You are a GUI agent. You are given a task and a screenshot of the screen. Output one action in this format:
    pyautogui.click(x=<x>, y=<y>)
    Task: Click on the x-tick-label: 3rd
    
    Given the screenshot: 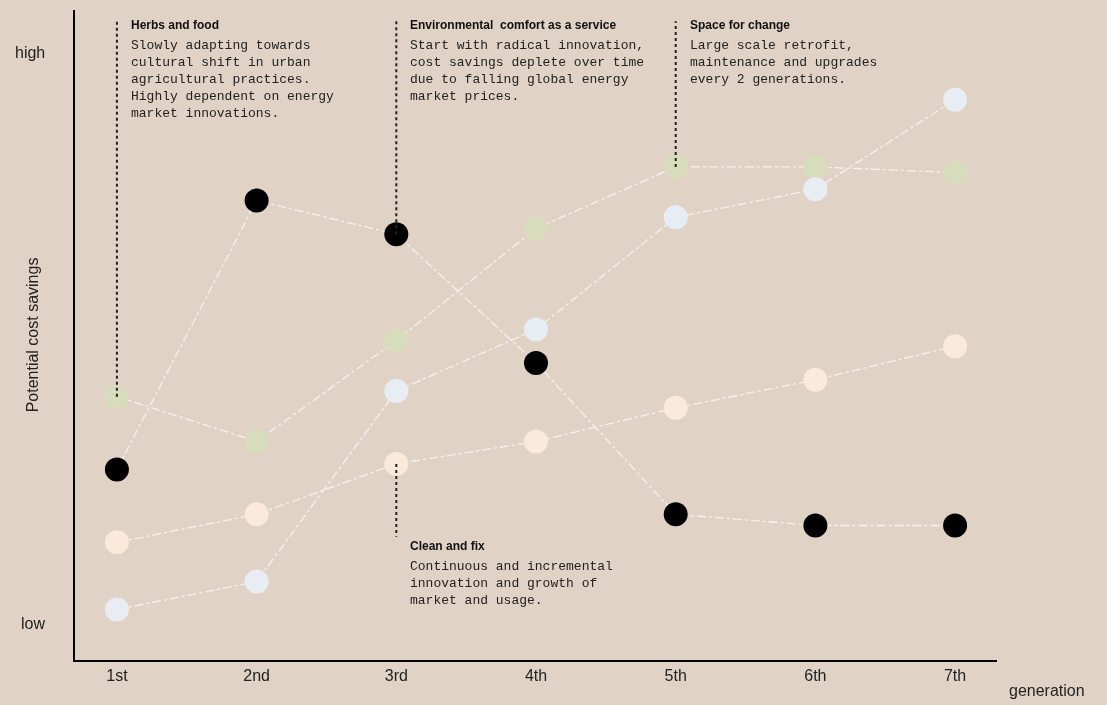 What is the action you would take?
    pyautogui.click(x=396, y=676)
    